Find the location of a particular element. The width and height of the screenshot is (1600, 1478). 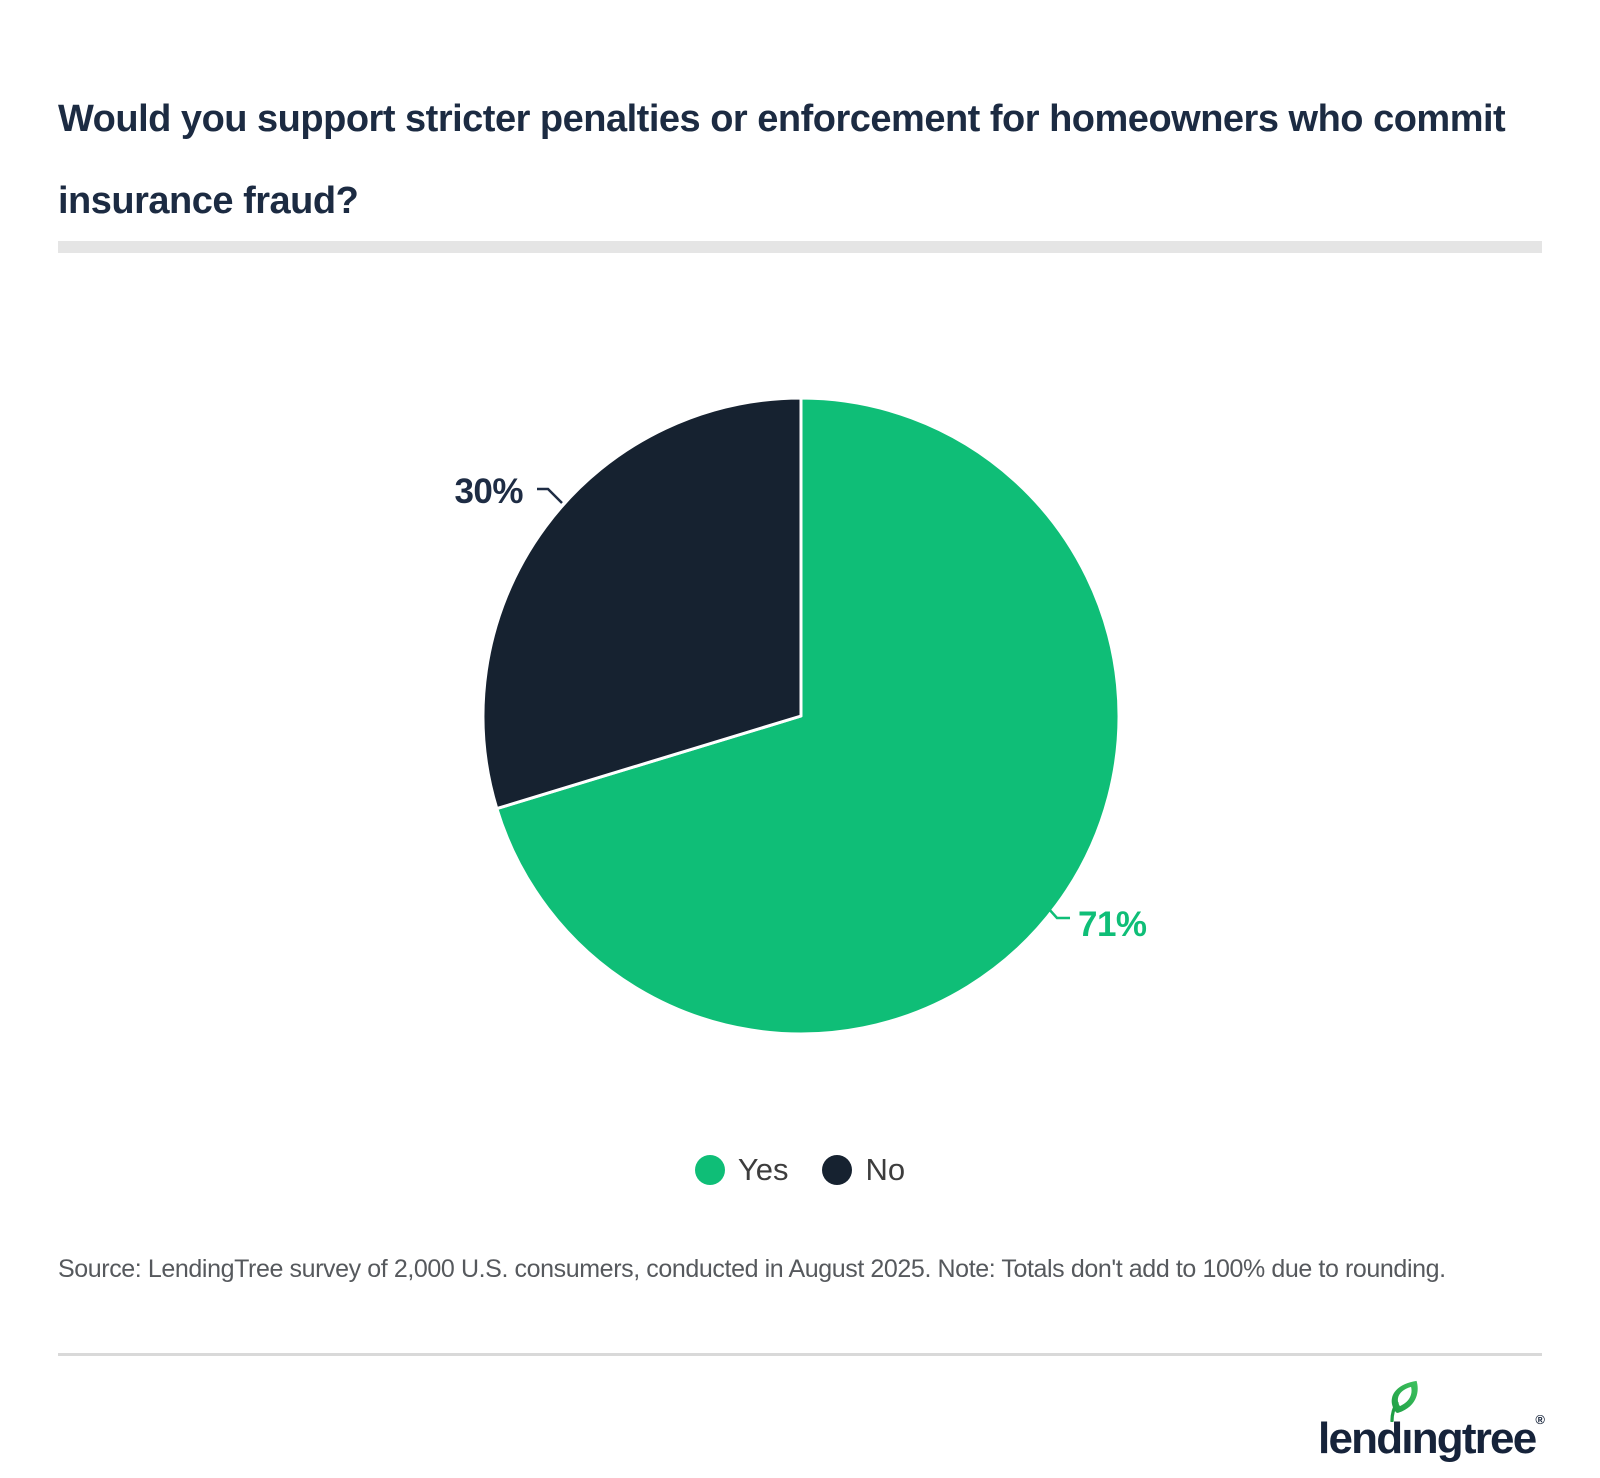

title-underline-bar is located at coordinates (800, 247).